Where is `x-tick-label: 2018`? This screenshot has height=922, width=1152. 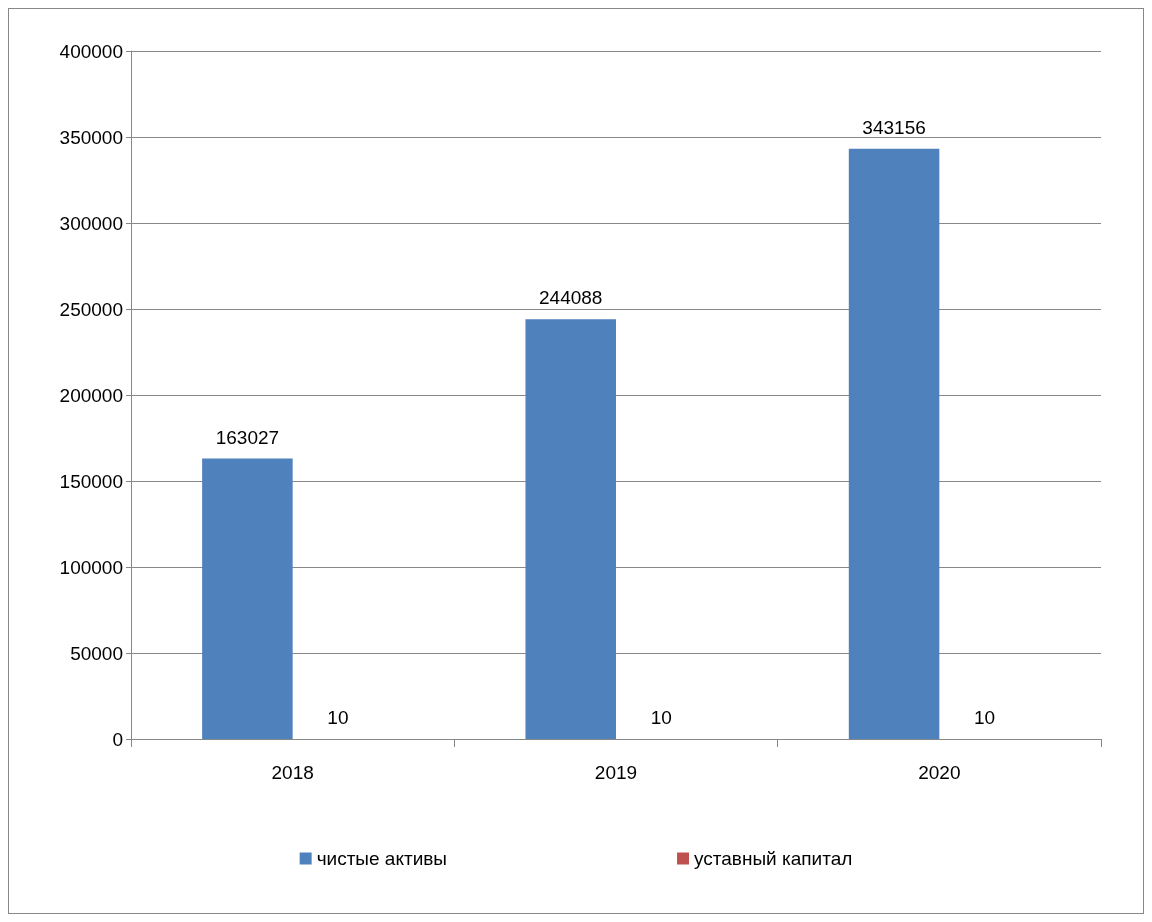
x-tick-label: 2018 is located at coordinates (292, 772).